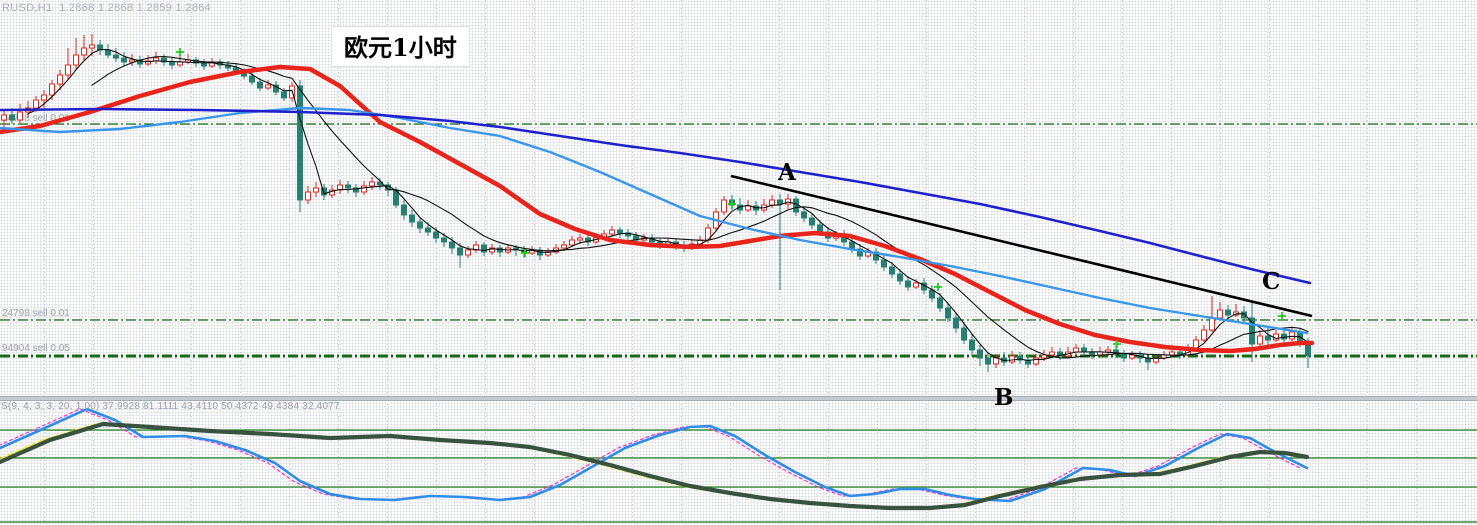 This screenshot has width=1477, height=525. What do you see at coordinates (36, 348) in the screenshot?
I see `svg-text: 94904 sell 0.05` at bounding box center [36, 348].